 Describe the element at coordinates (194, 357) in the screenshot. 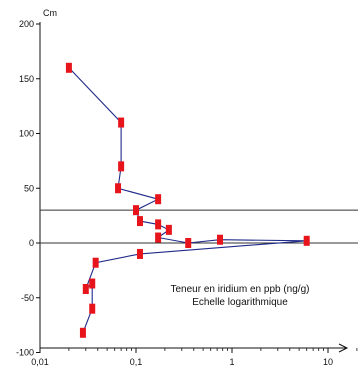

I see `x-ticks: 0,01 0,1 1 10` at that location.